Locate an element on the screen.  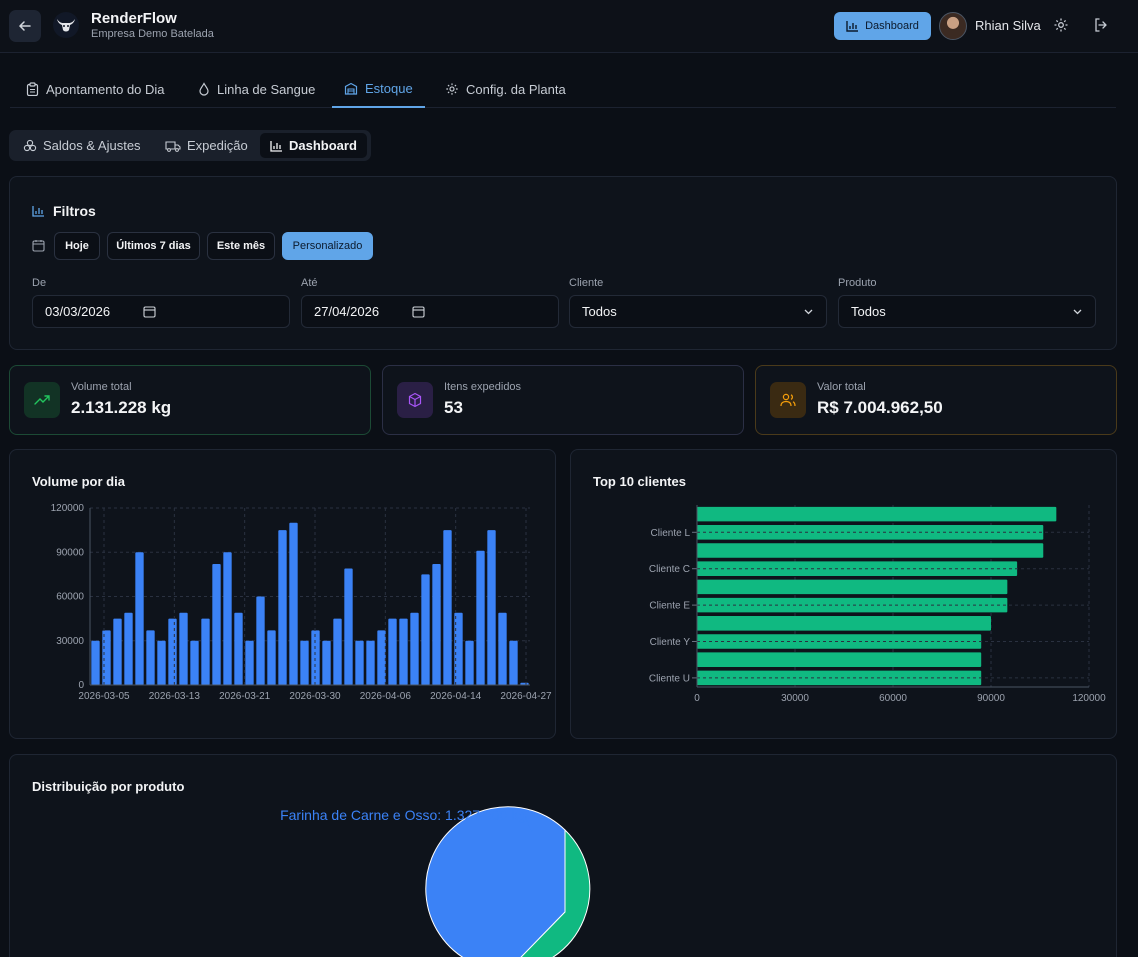
tab-label: Config. da Planta is located at coordinates (516, 89).